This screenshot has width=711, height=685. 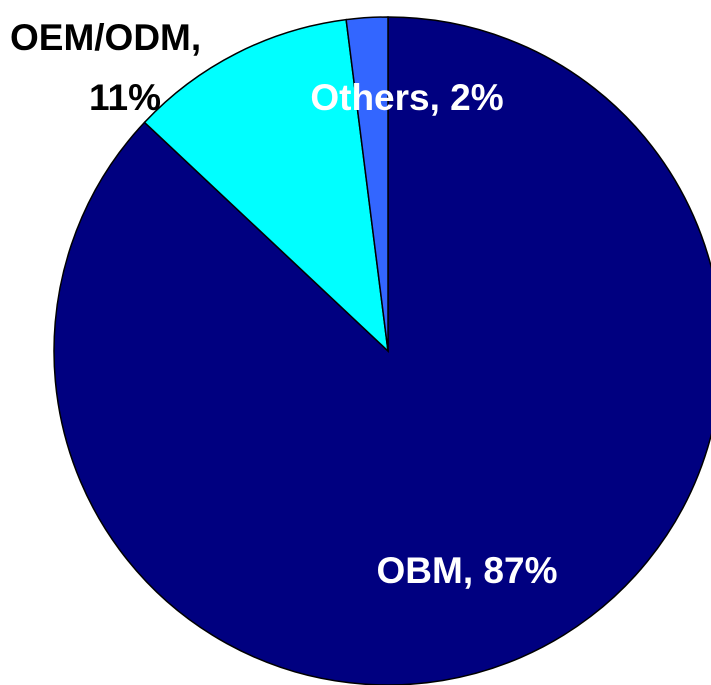 What do you see at coordinates (406, 97) in the screenshot?
I see `data-label: Others, 2%` at bounding box center [406, 97].